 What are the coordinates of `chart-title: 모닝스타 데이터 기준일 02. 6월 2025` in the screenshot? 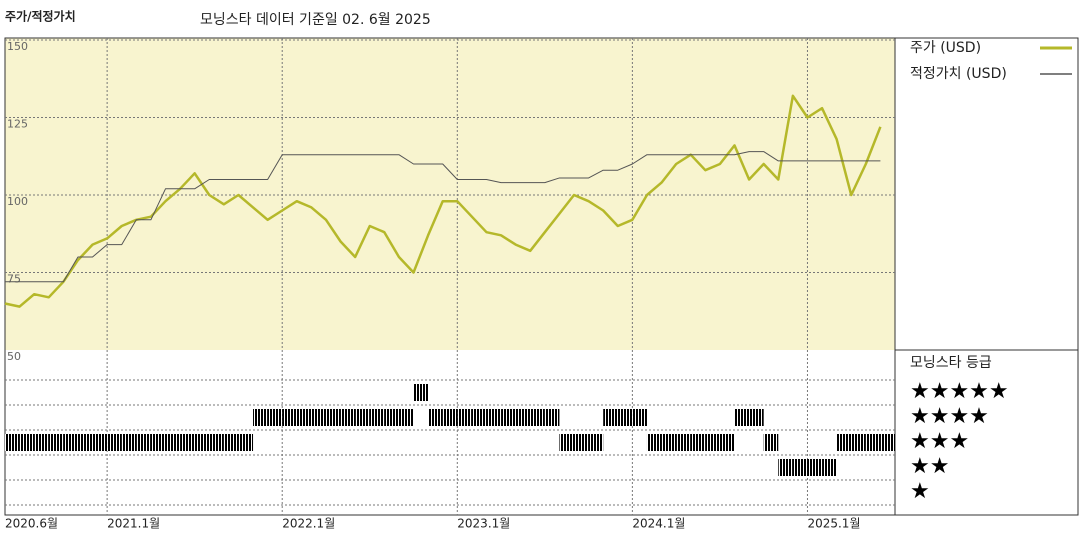 It's located at (315, 20).